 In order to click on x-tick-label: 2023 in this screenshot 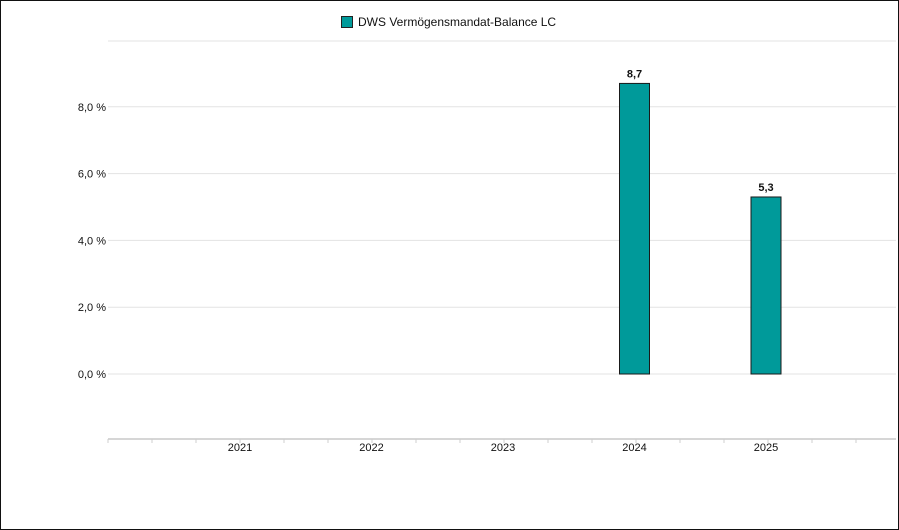, I will do `click(503, 448)`.